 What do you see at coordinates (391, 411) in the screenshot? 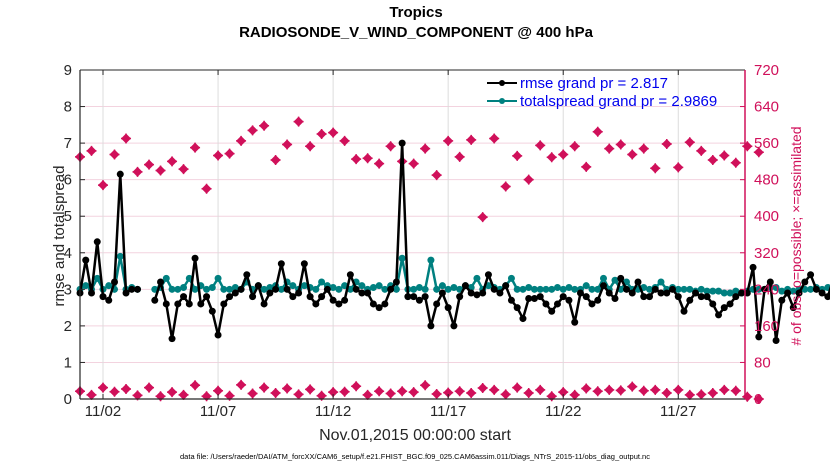
I see `x-tick-labels: 11/02 11/07 11/12 11/17 11/22 11/27` at bounding box center [391, 411].